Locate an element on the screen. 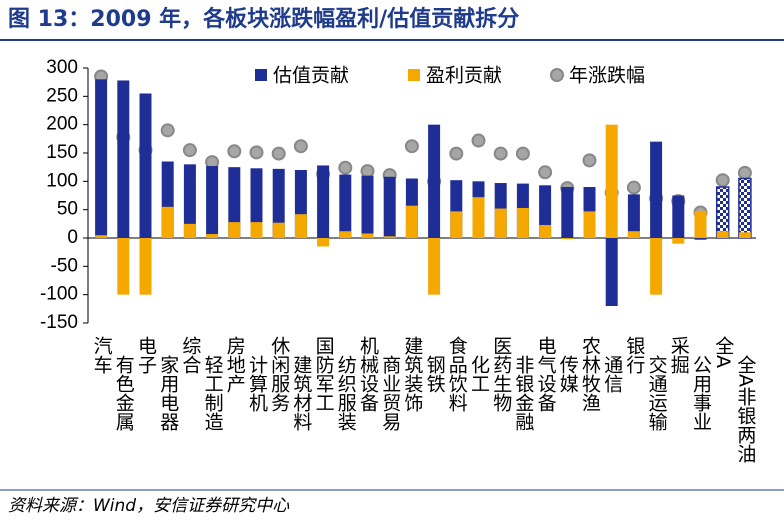 This screenshot has width=784, height=524. x-tick-label: 纺织服装 is located at coordinates (346, 393).